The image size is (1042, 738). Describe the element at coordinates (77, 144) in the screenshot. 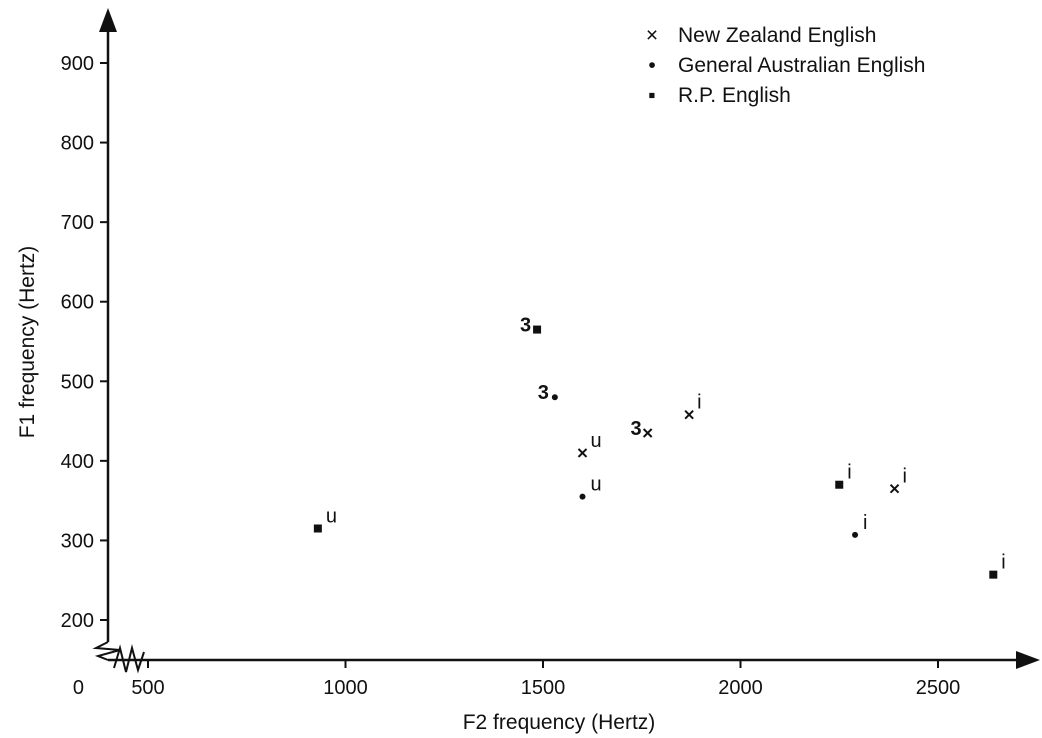

I see `y-tick-label: 800` at that location.